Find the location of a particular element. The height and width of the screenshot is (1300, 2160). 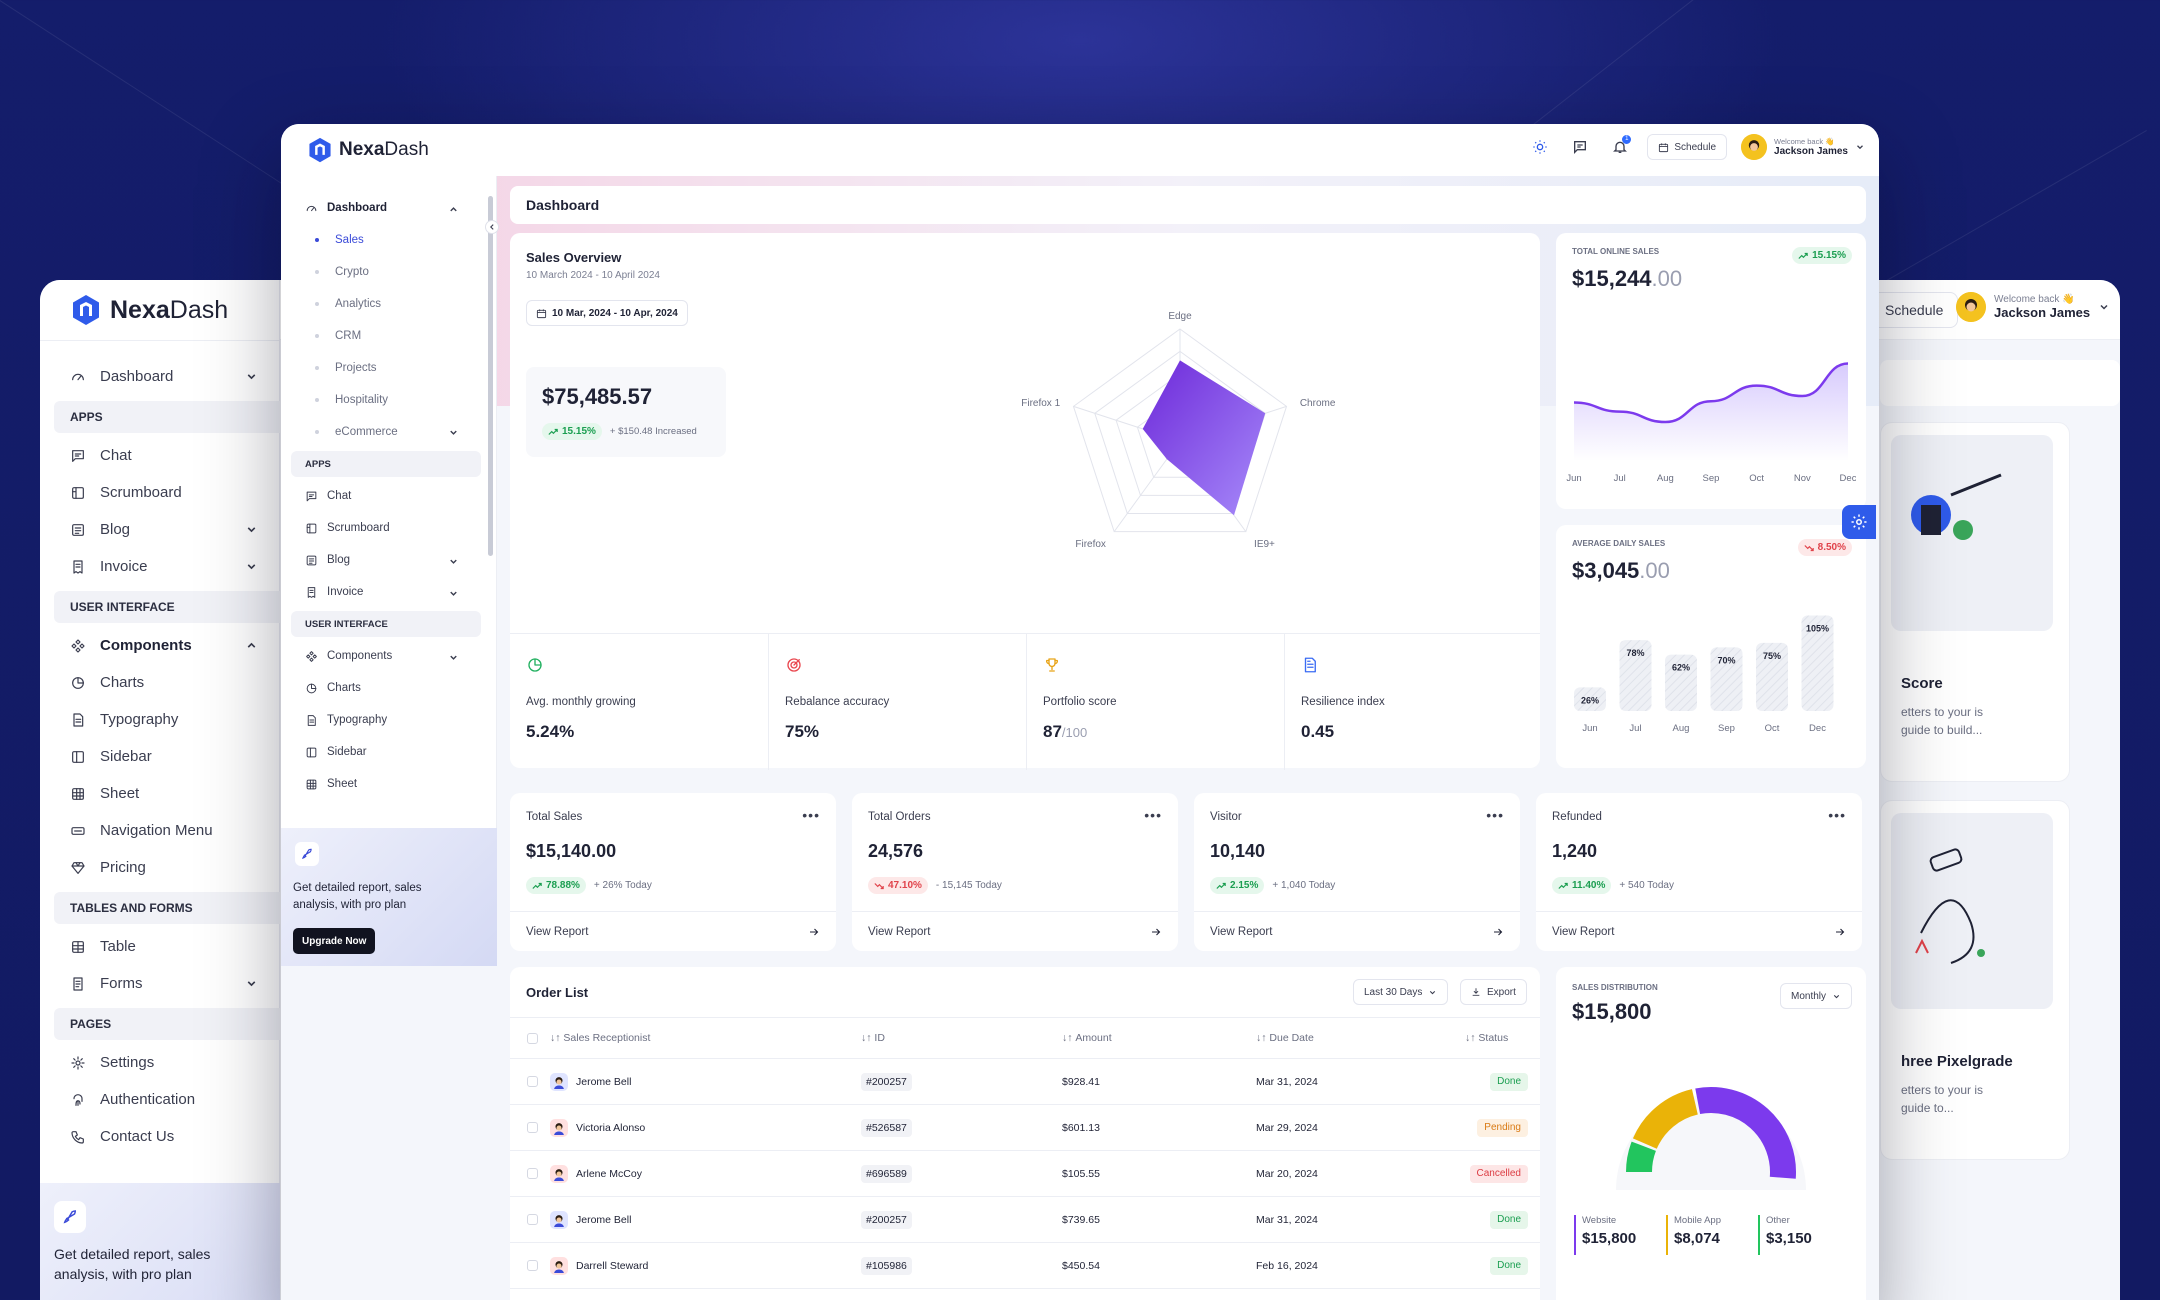

notifications-button: 1 is located at coordinates (1620, 147).